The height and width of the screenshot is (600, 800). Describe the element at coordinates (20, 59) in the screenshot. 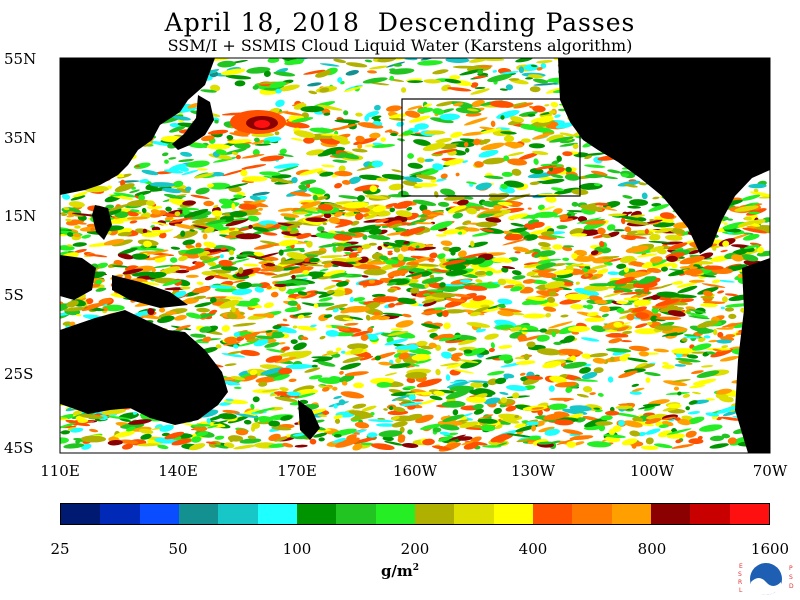

I see `lat-label-0: 55N` at that location.